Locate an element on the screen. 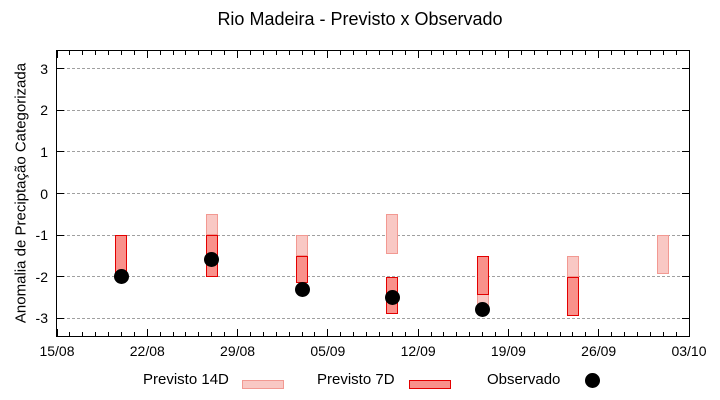 This screenshot has height=400, width=720. x-tick-label: 29/08 is located at coordinates (238, 351).